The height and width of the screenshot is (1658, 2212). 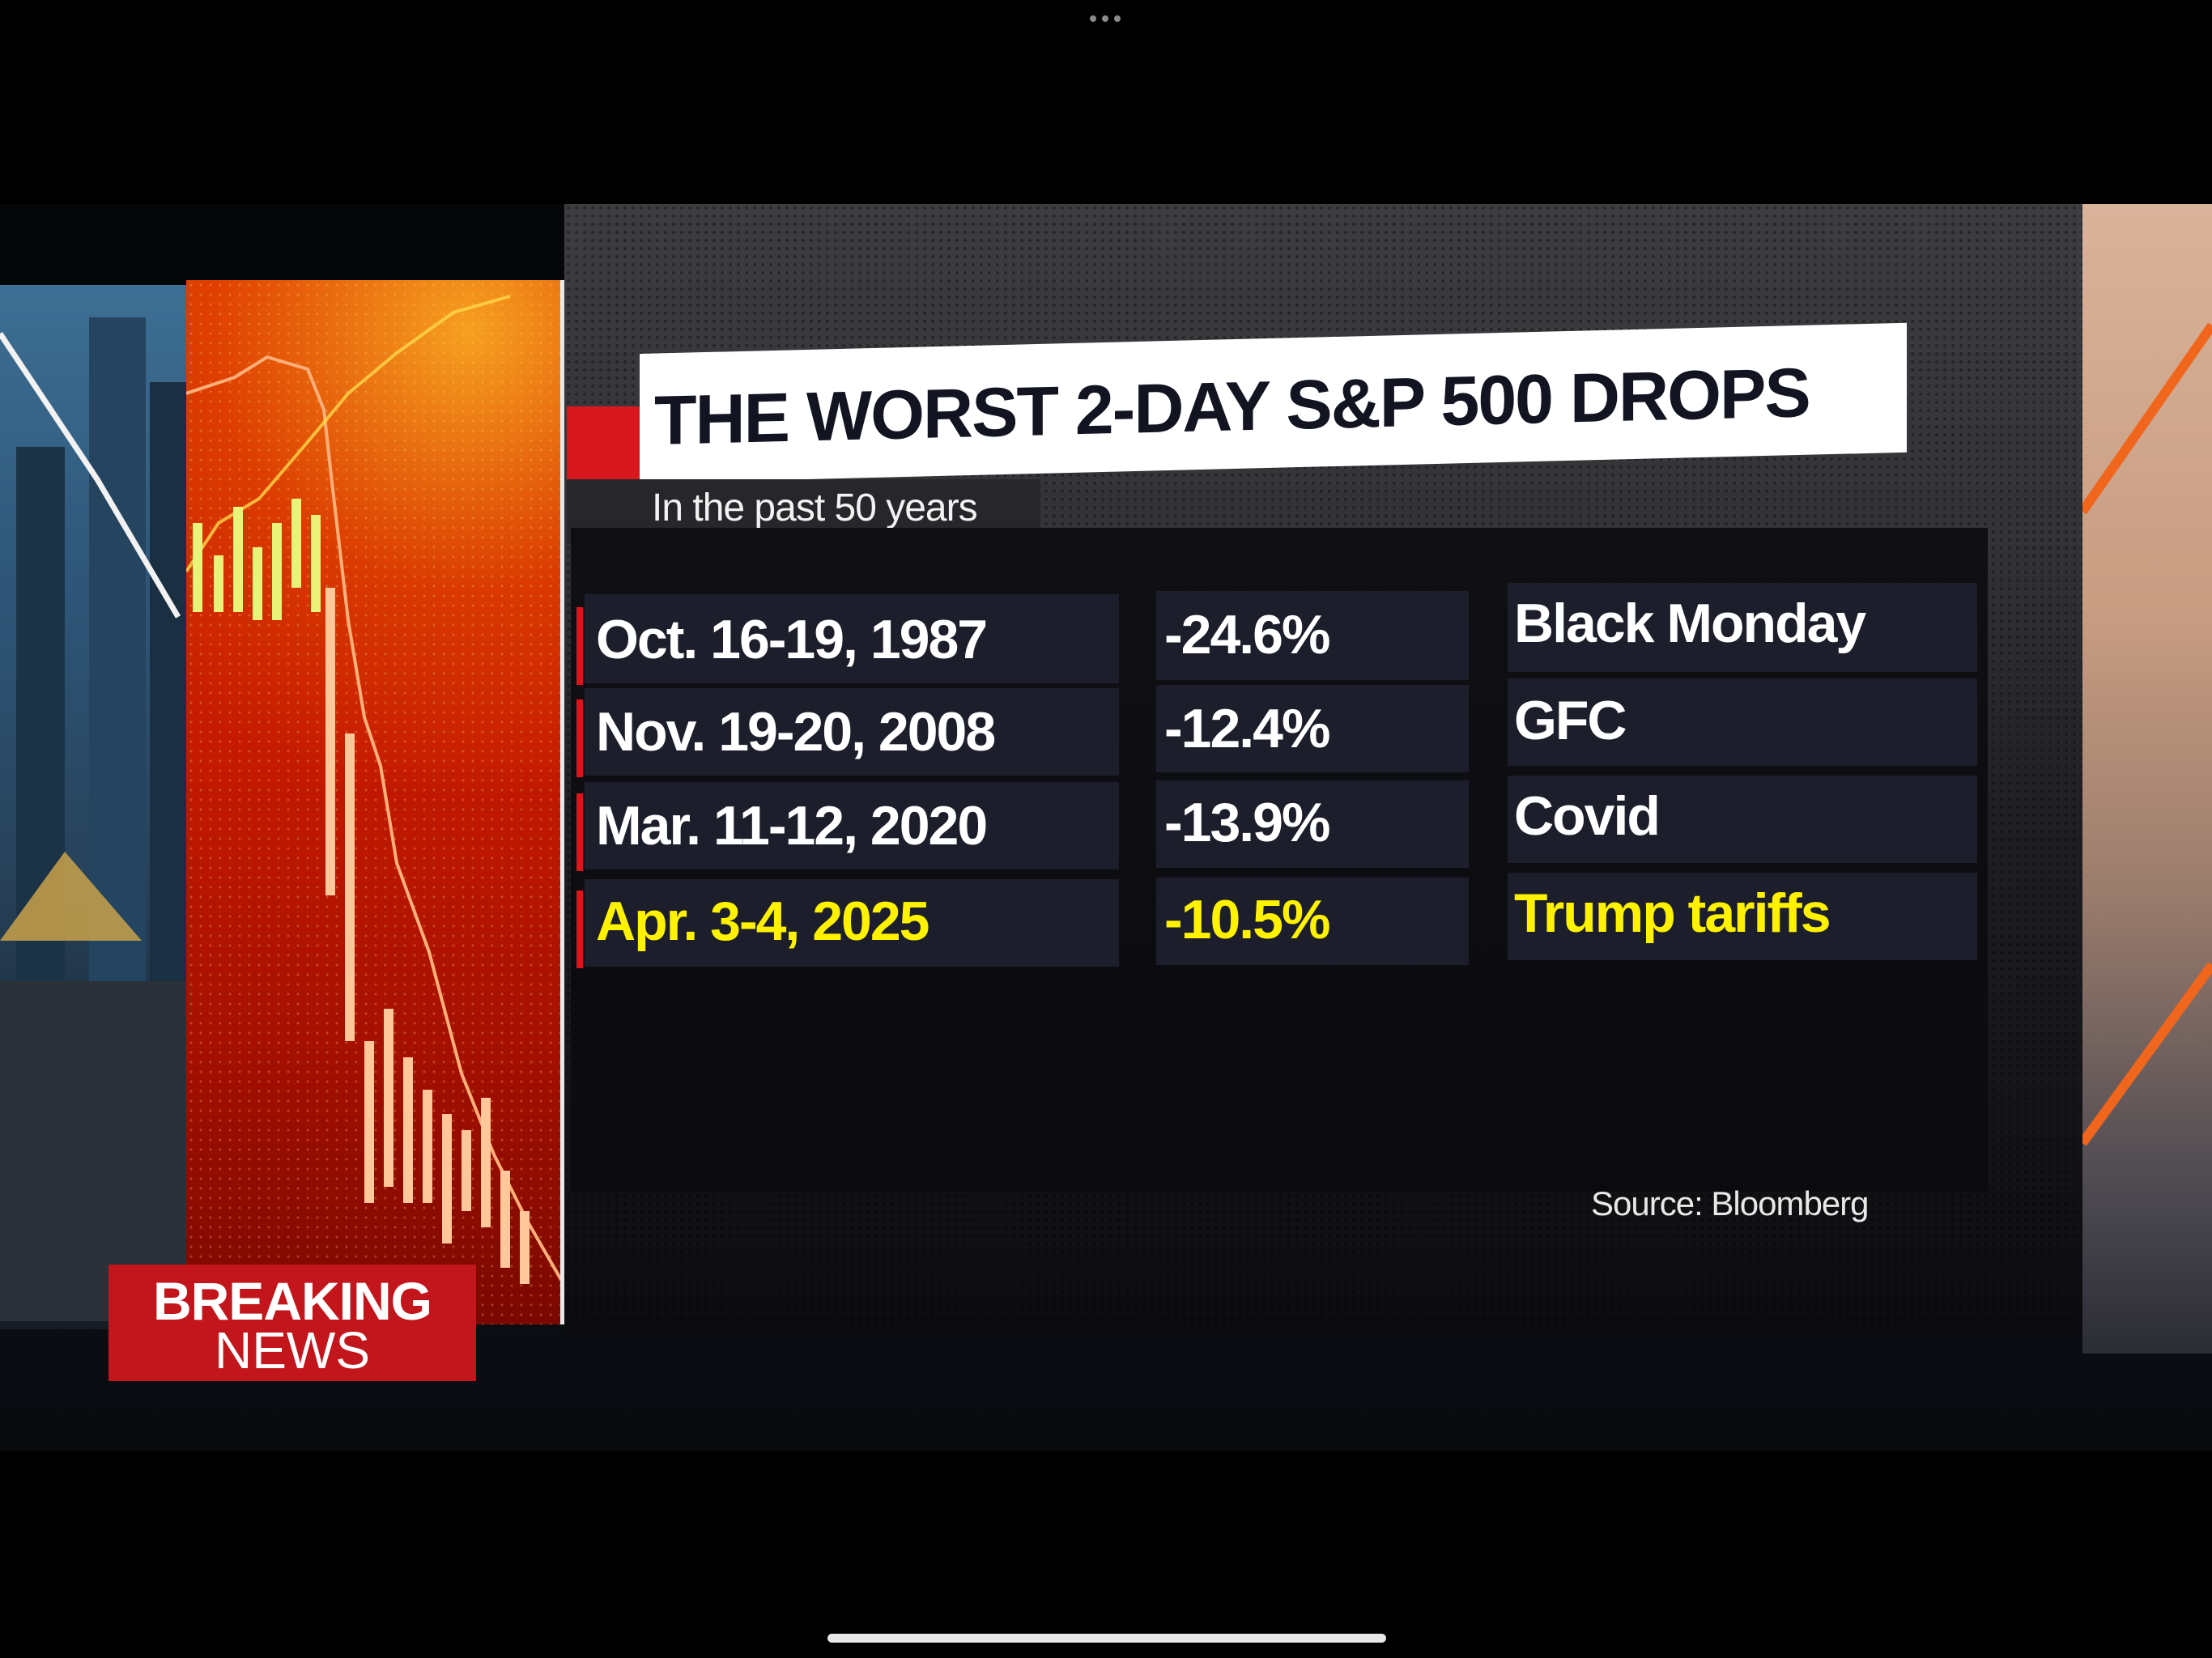 What do you see at coordinates (97, 807) in the screenshot?
I see `city-skyline-panel` at bounding box center [97, 807].